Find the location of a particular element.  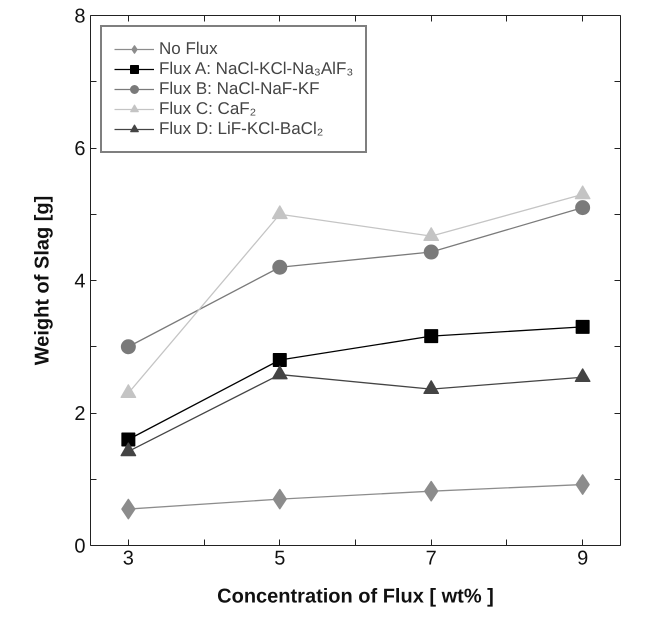

x-axis-title: Concentration of Flux [ wt% ] is located at coordinates (355, 597).